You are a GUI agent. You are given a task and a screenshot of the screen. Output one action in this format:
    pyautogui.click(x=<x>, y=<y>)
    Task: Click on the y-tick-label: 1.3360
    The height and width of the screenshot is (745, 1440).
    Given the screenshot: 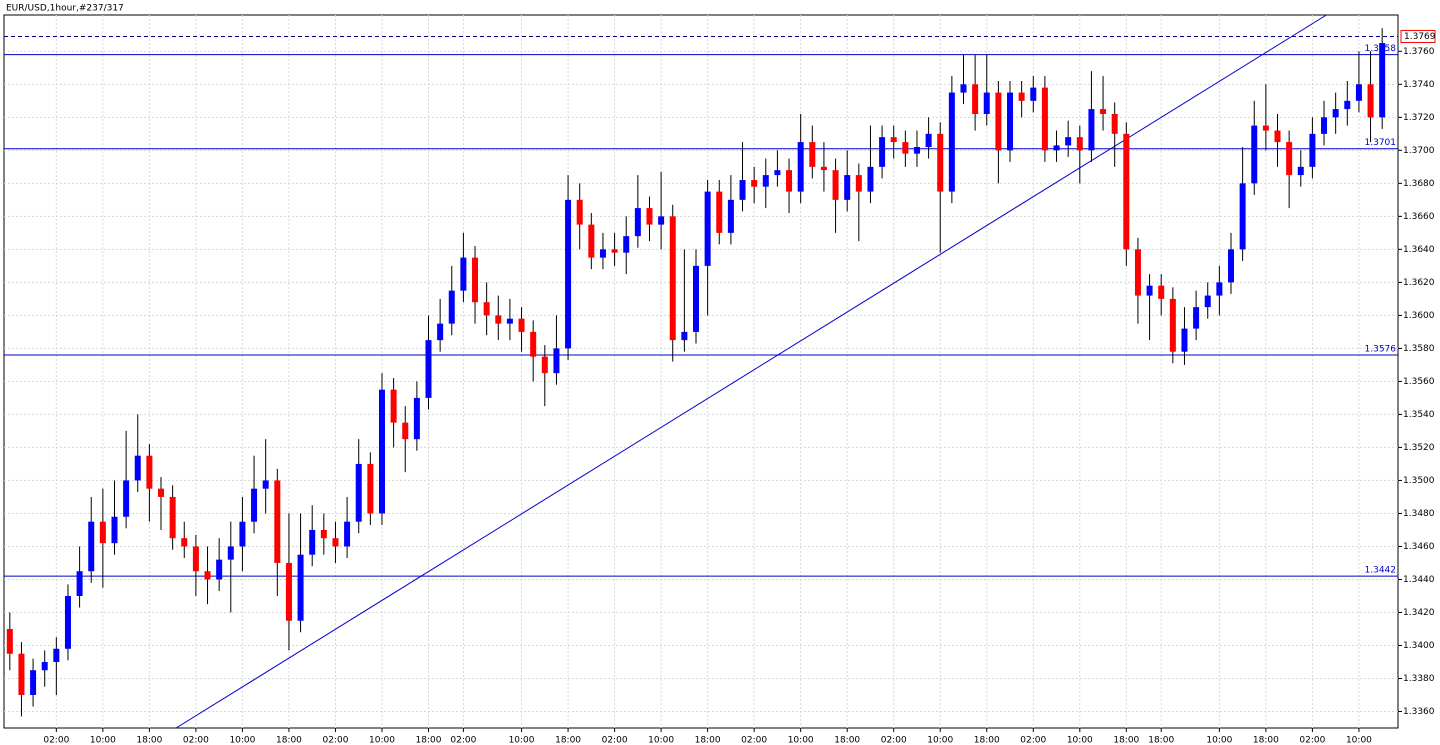 What is the action you would take?
    pyautogui.click(x=1419, y=712)
    